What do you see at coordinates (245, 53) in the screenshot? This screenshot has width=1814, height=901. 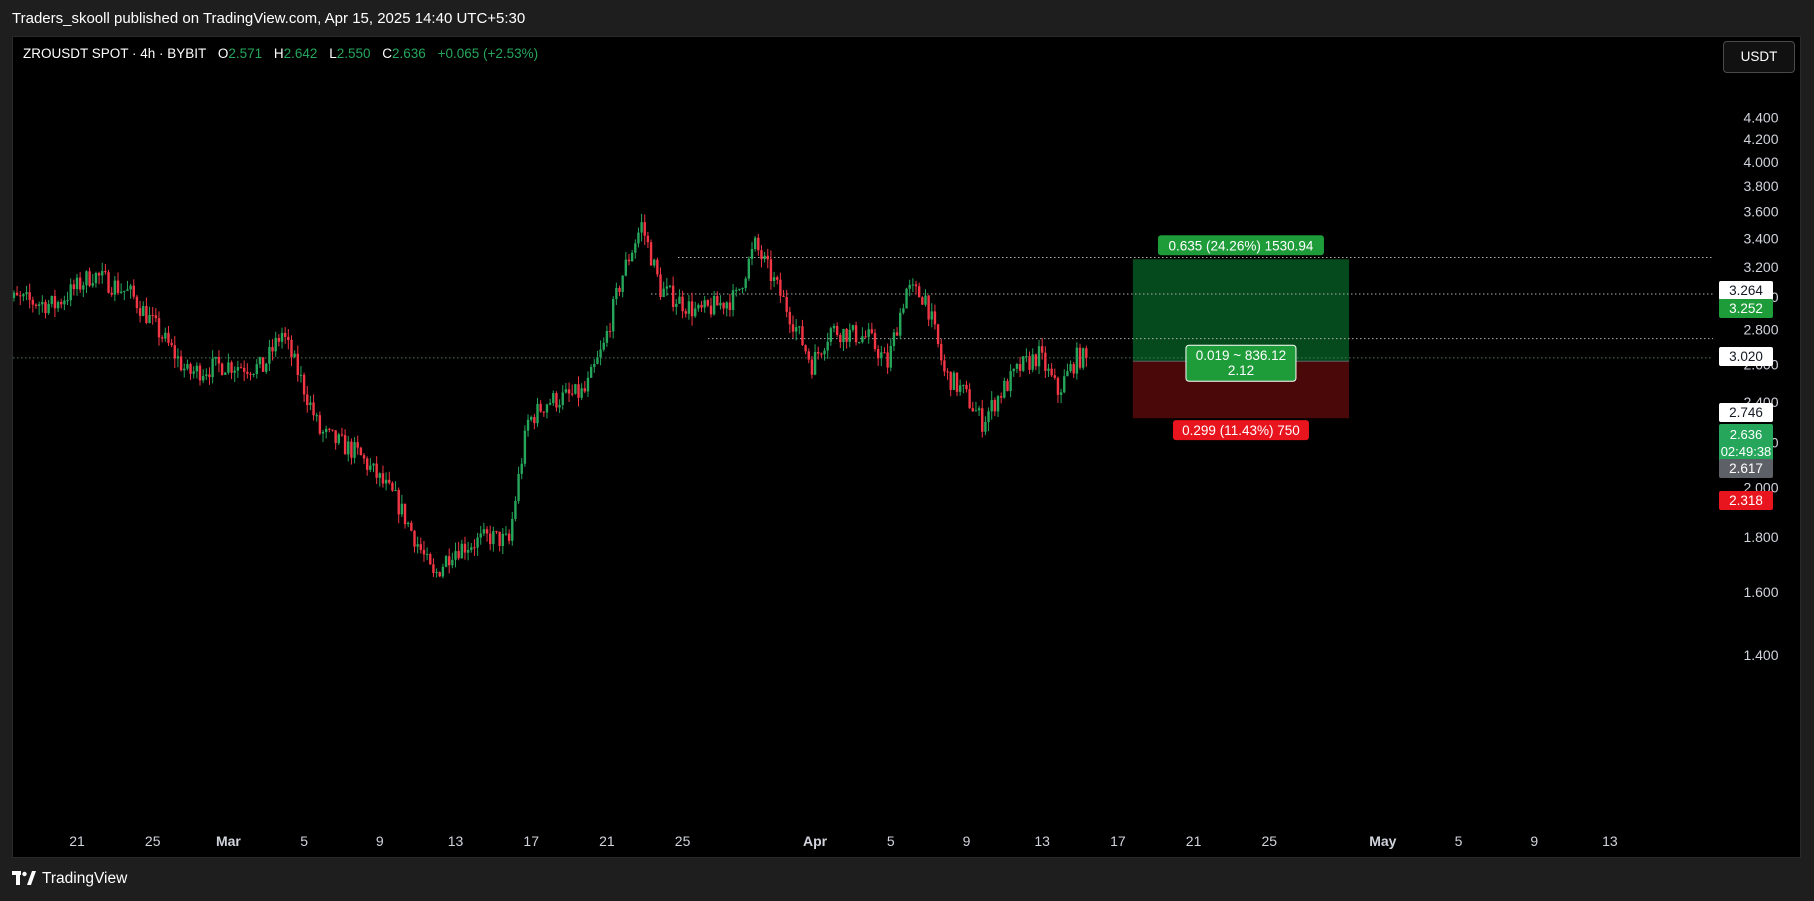 I see `open-value: 2.571` at bounding box center [245, 53].